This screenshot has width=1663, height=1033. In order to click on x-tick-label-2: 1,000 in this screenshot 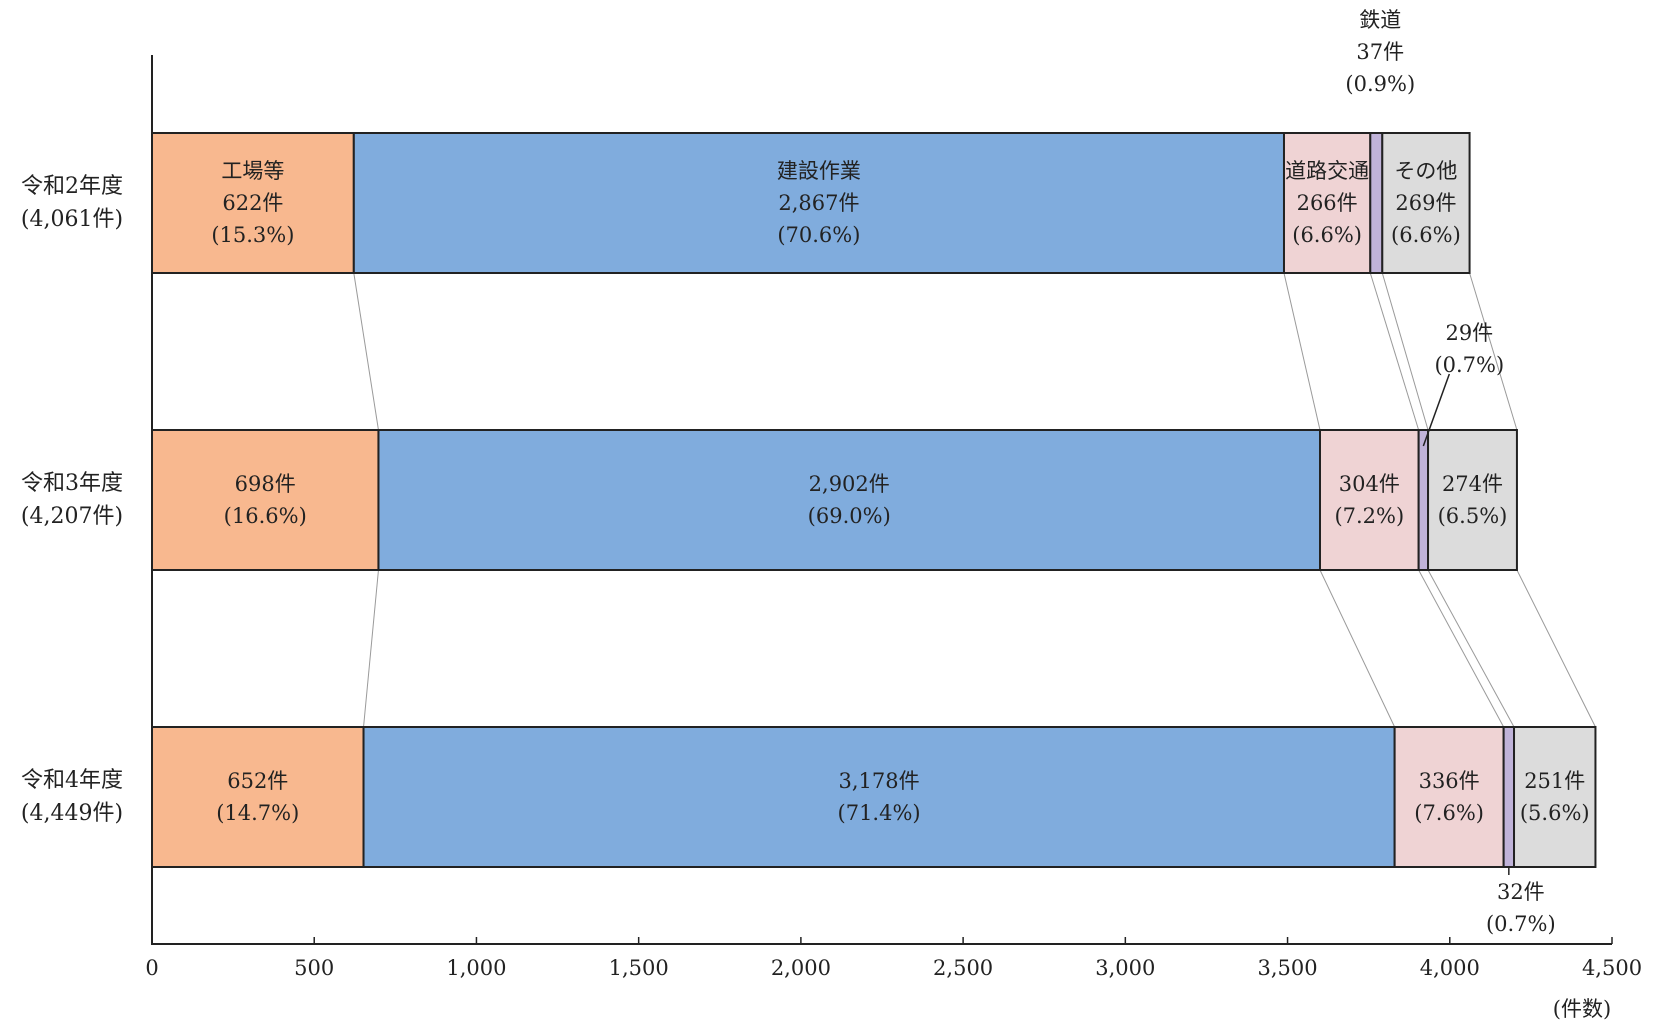, I will do `click(476, 968)`.